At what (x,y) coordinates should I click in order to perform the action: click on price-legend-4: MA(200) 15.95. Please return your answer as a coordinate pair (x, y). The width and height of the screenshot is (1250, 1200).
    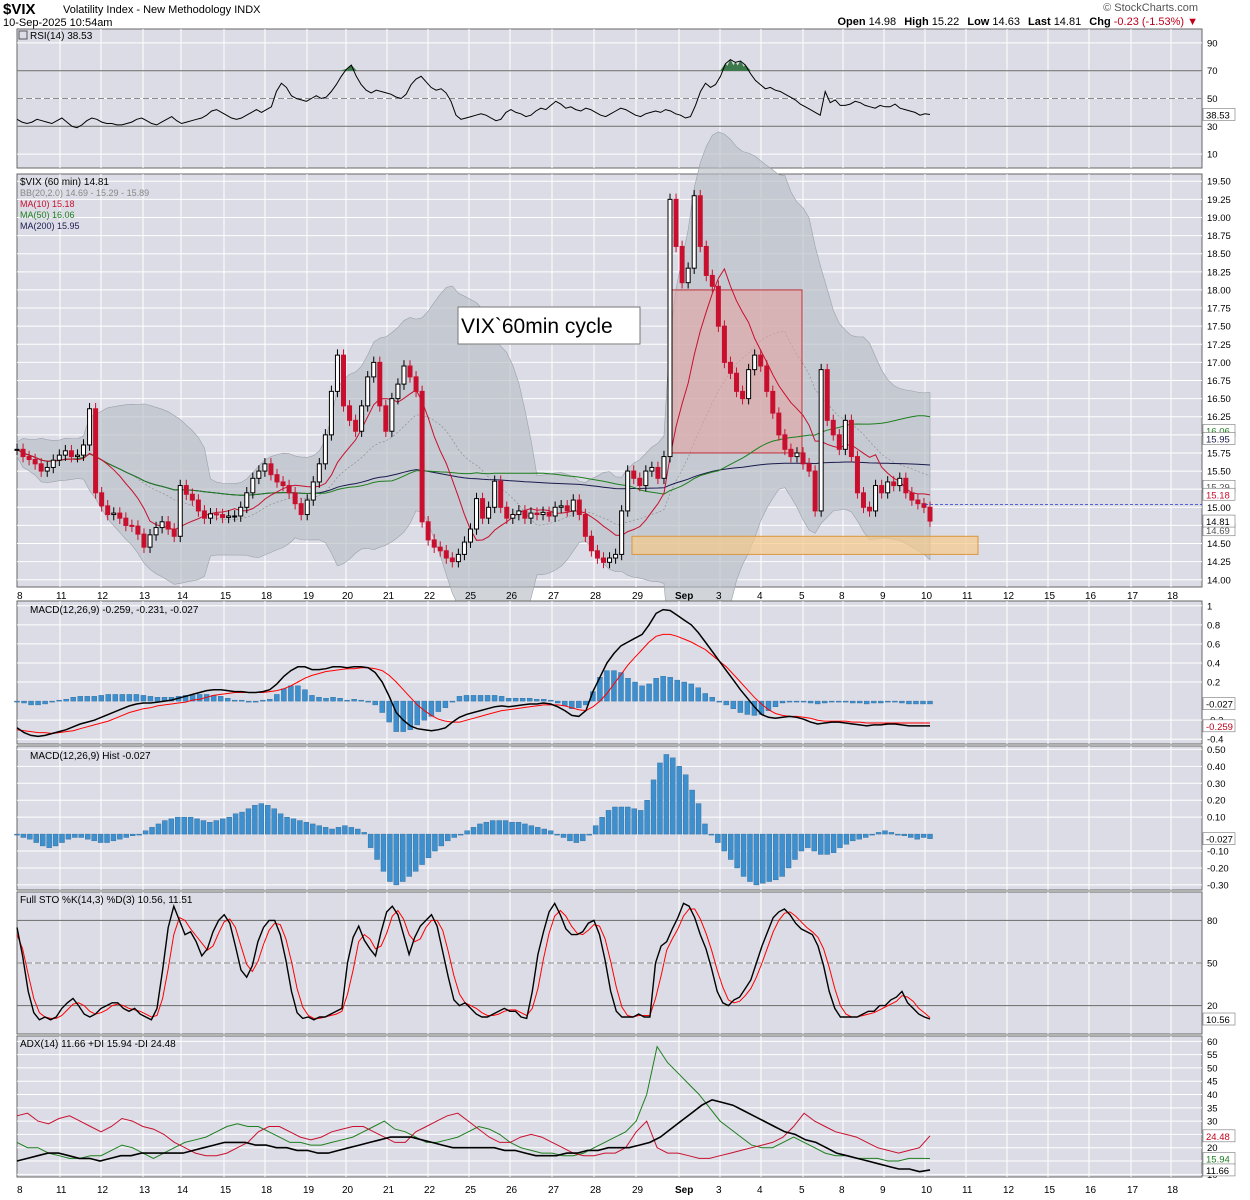
    Looking at the image, I should click on (50, 226).